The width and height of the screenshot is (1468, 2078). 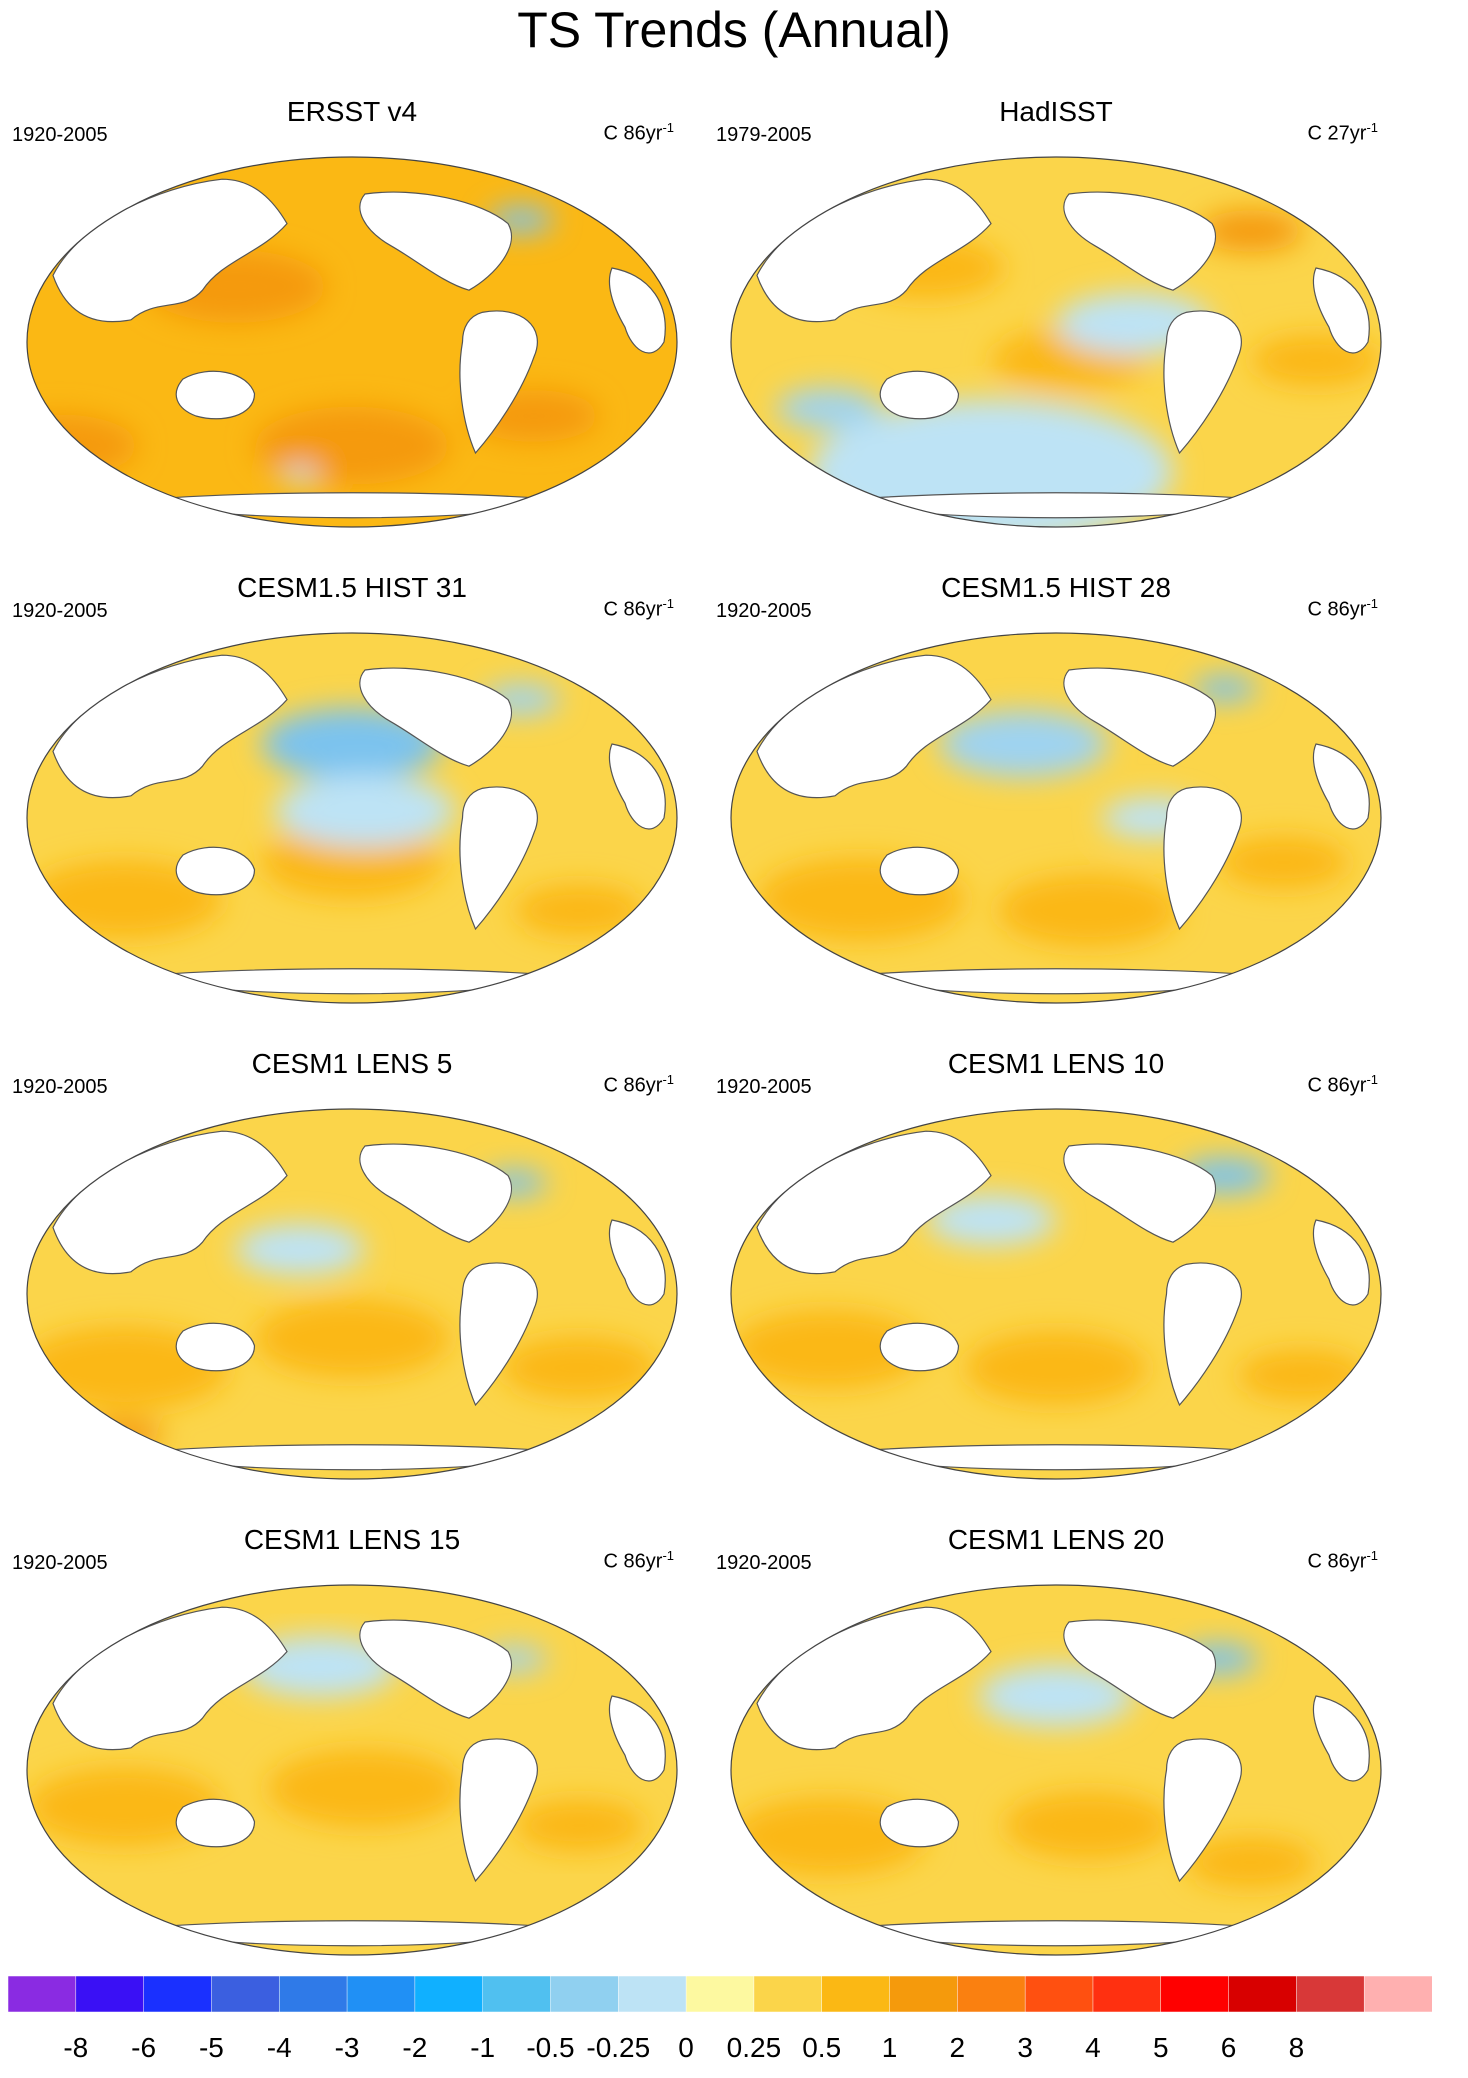 What do you see at coordinates (754, 2047) in the screenshot?
I see `colorbar-tick-label: 0.25` at bounding box center [754, 2047].